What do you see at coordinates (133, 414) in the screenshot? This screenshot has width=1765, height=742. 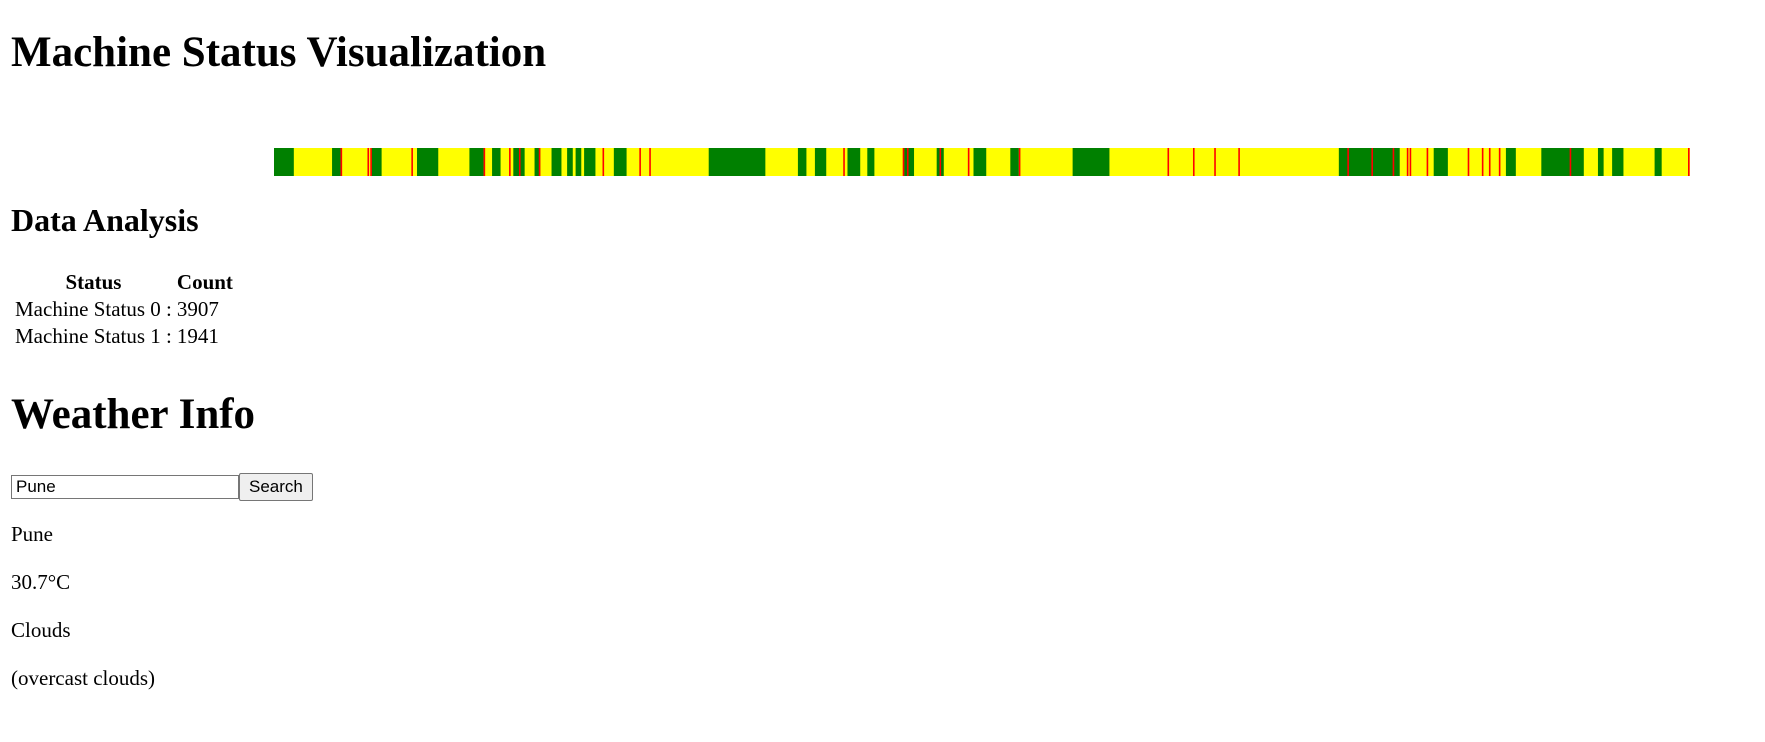 I see `weather-title: Weather Info` at bounding box center [133, 414].